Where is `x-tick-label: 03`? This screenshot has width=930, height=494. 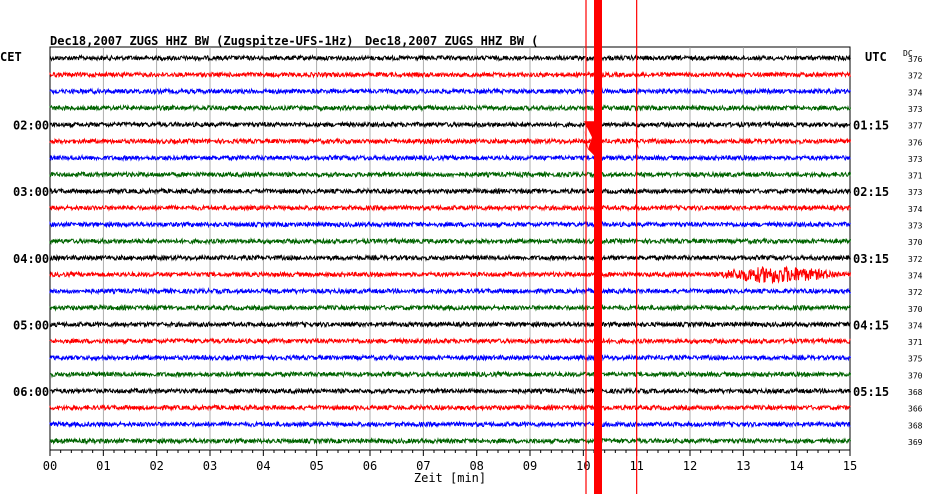 x-tick-label: 03 is located at coordinates (210, 466).